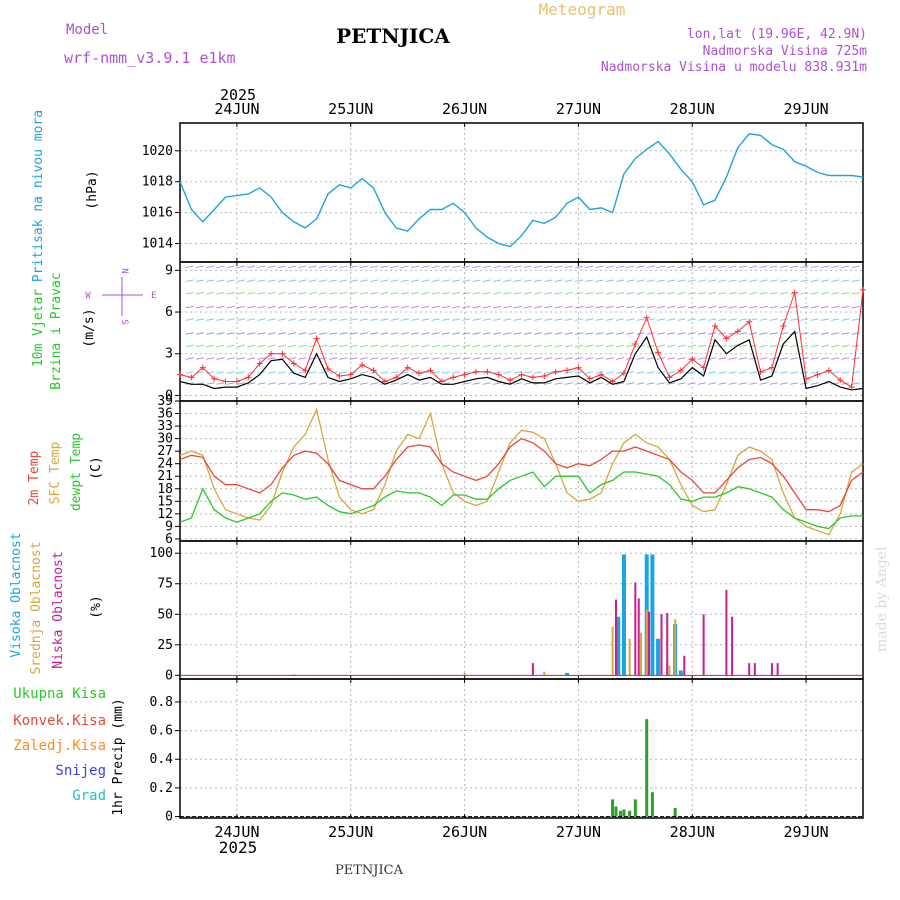 This screenshot has width=900, height=900. I want to click on credit-watermark: made by Angel, so click(882, 599).